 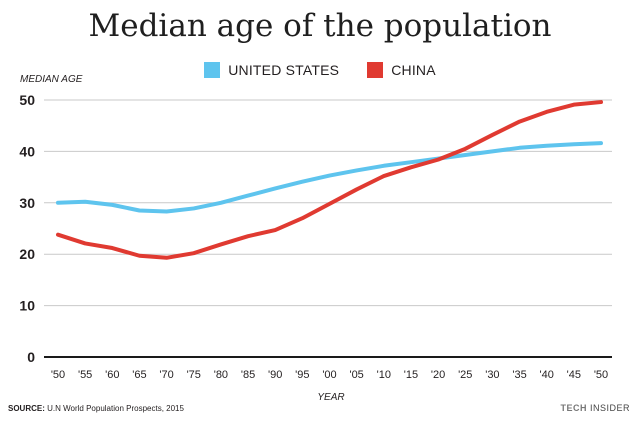 I want to click on y-tick-label: 50, so click(x=27, y=100).